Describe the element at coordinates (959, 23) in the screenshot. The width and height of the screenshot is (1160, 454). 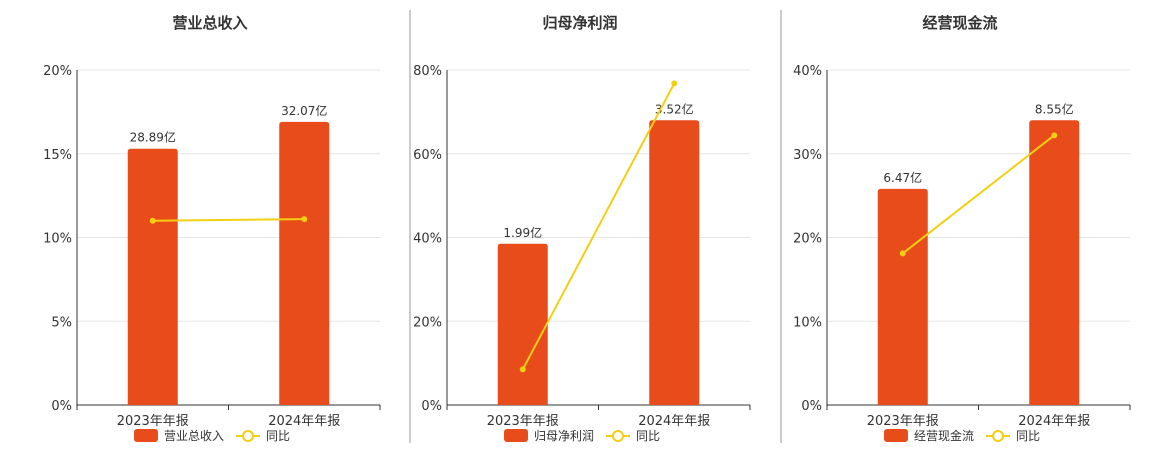
I see `chart-title: 经营现金流` at that location.